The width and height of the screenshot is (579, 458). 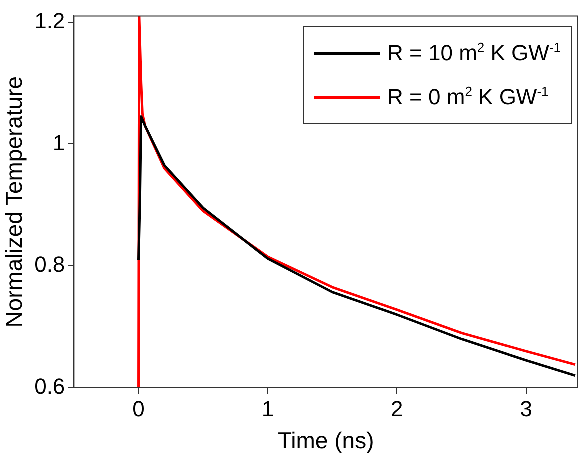 I want to click on y-tick-label: 0.8, so click(x=50, y=265).